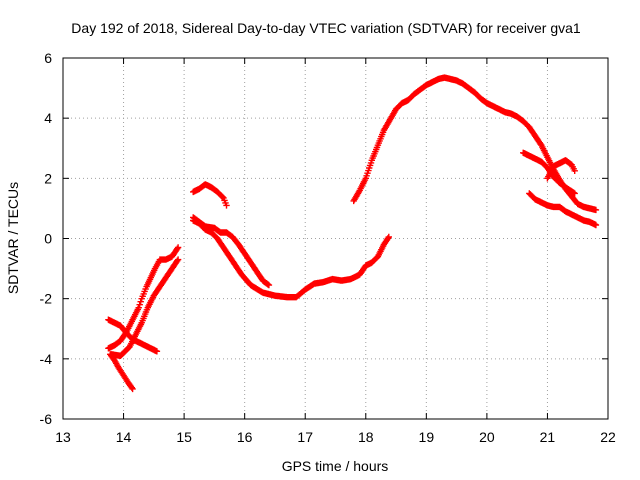 The image size is (640, 480). Describe the element at coordinates (48, 58) in the screenshot. I see `y-tick-label: 6` at that location.